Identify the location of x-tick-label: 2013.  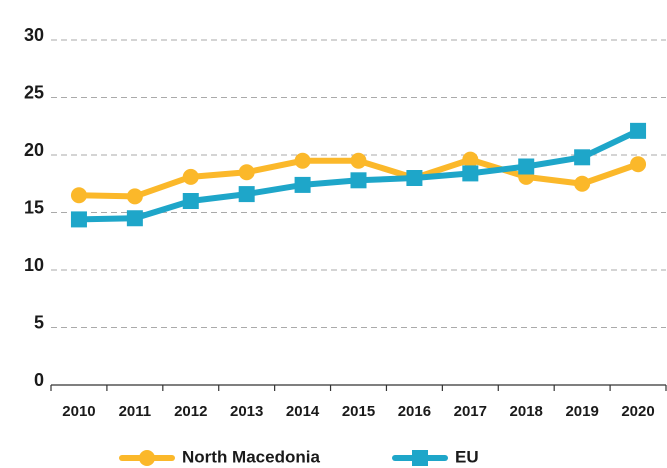
(246, 411).